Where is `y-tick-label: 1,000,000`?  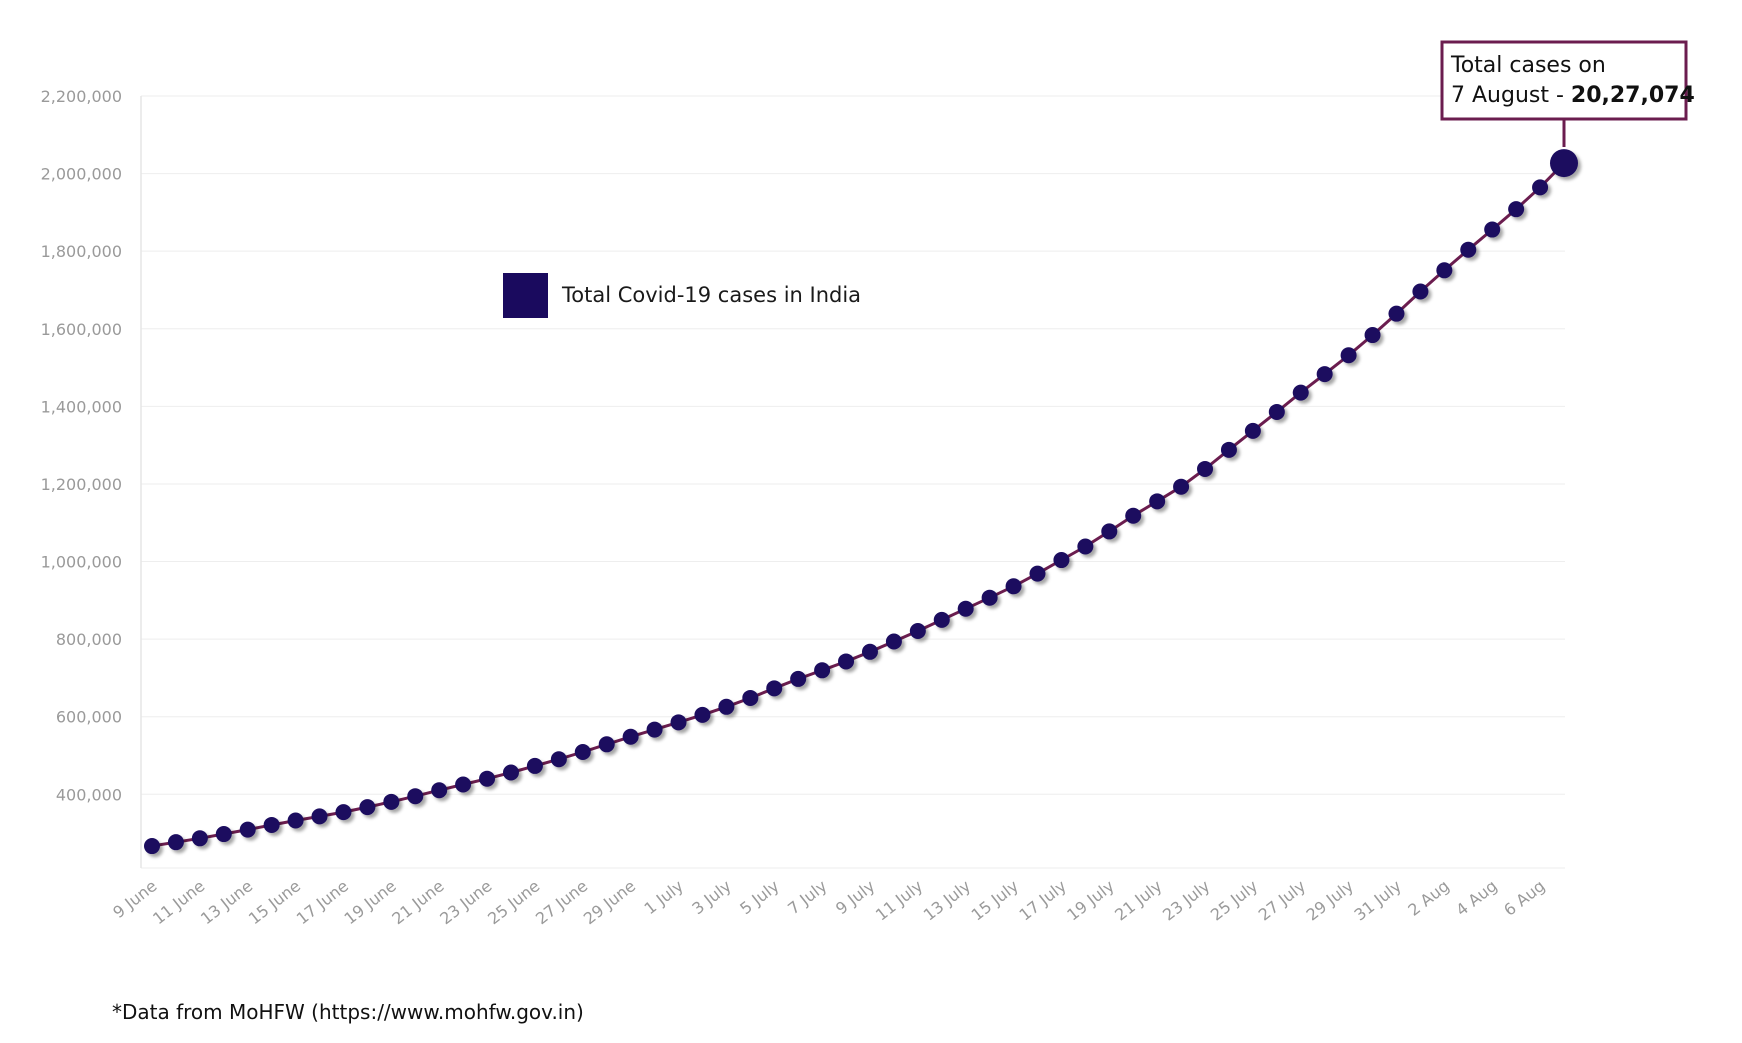 y-tick-label: 1,000,000 is located at coordinates (81, 562).